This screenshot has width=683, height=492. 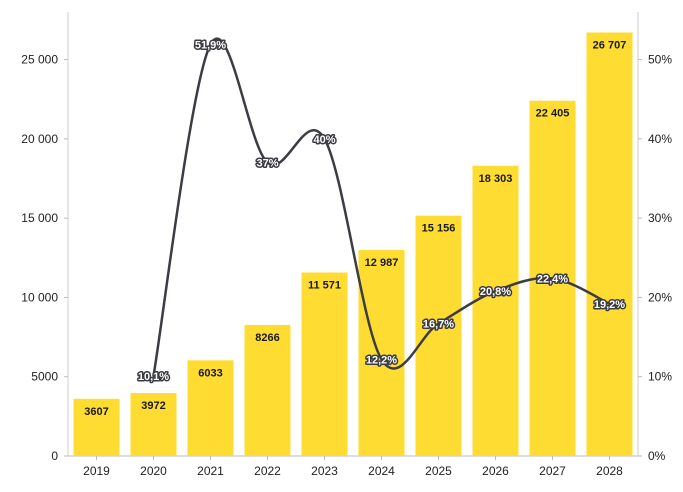 I want to click on left-tick-label: 0, so click(x=54, y=456).